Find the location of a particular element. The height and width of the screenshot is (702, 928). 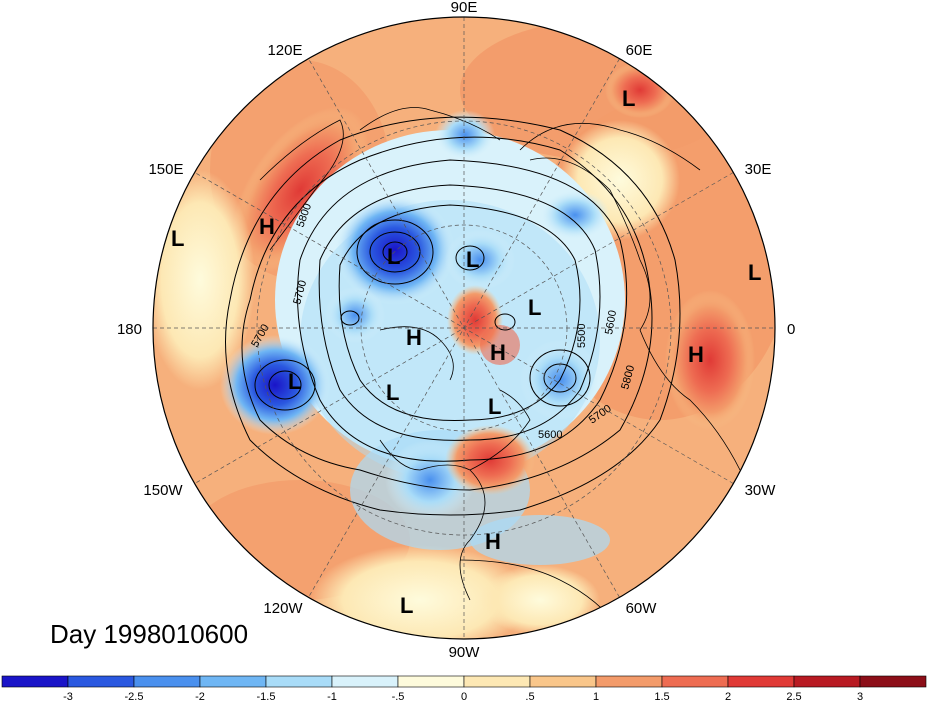

colorbar-ticks: -3 -2.5 -2 -1.5 -1 -.5 0 .5 1 1.5 2 2.5 3 is located at coordinates (463, 696).